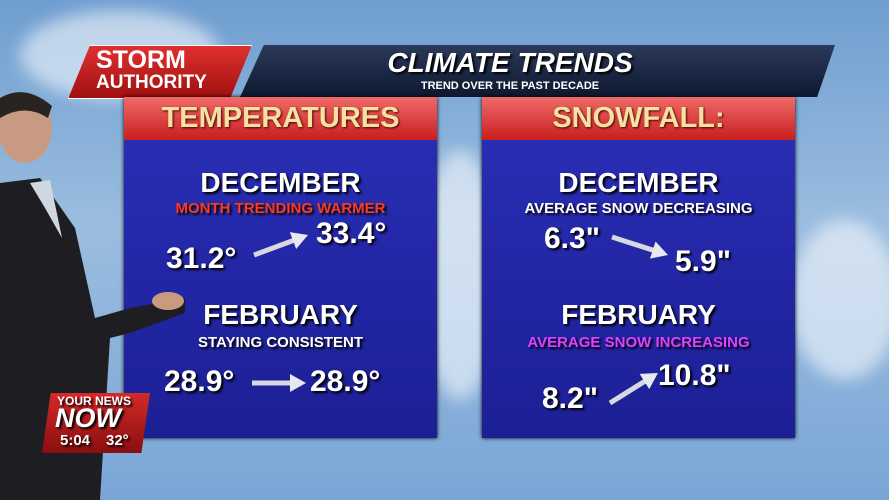 This screenshot has width=889, height=500. Describe the element at coordinates (280, 342) in the screenshot. I see `trend-note: STAYING CONSISTENT` at that location.